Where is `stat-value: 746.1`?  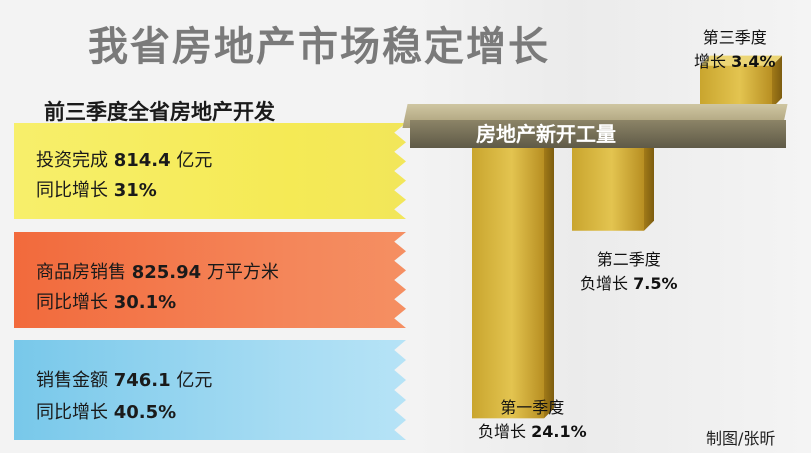 stat-value: 746.1 is located at coordinates (142, 380).